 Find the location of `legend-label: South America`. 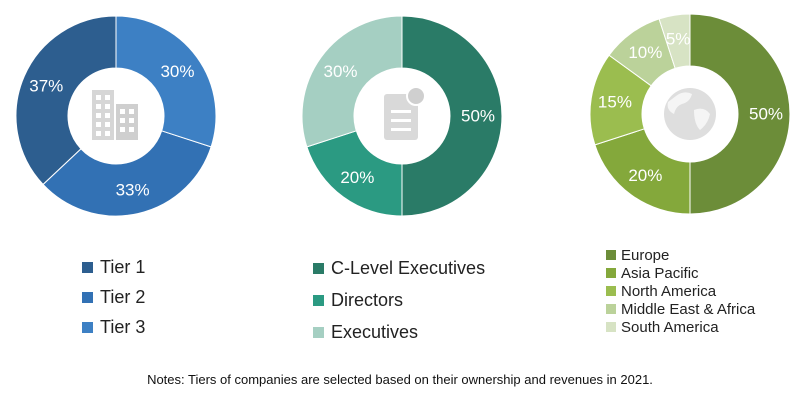

legend-label: South America is located at coordinates (670, 327).